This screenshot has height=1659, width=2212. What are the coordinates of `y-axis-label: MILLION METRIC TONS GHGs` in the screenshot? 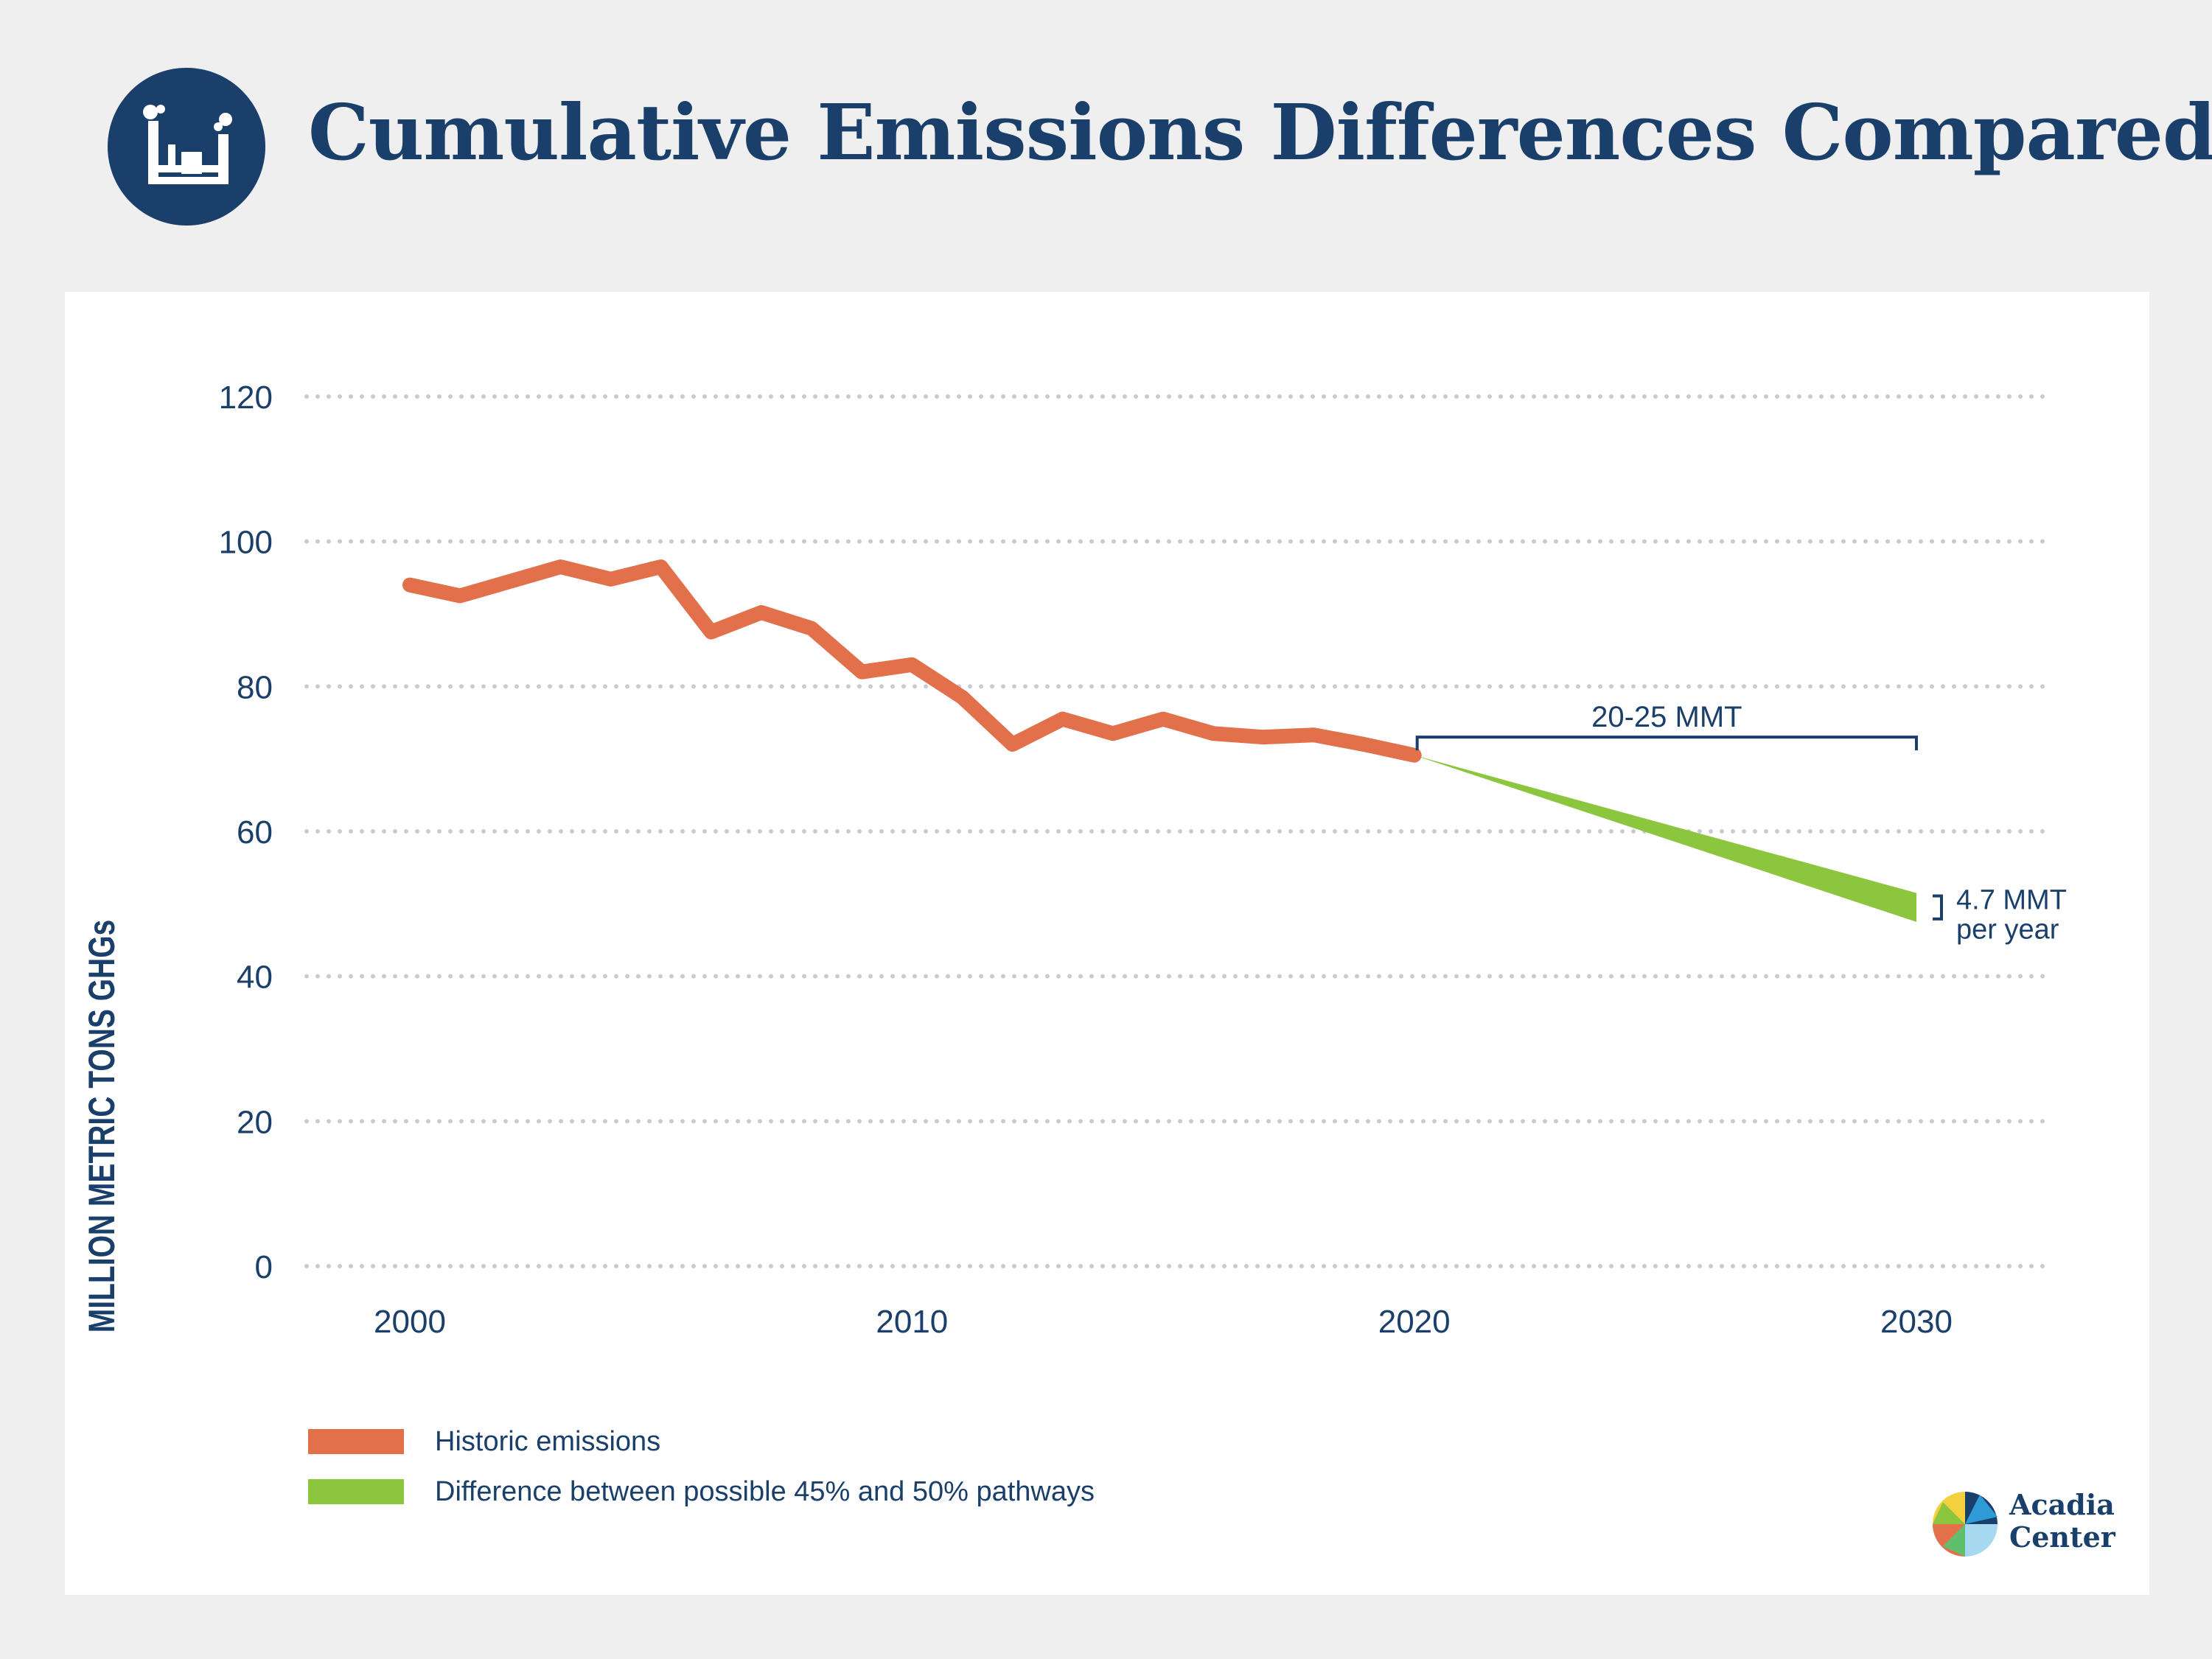 It's located at (101, 1126).